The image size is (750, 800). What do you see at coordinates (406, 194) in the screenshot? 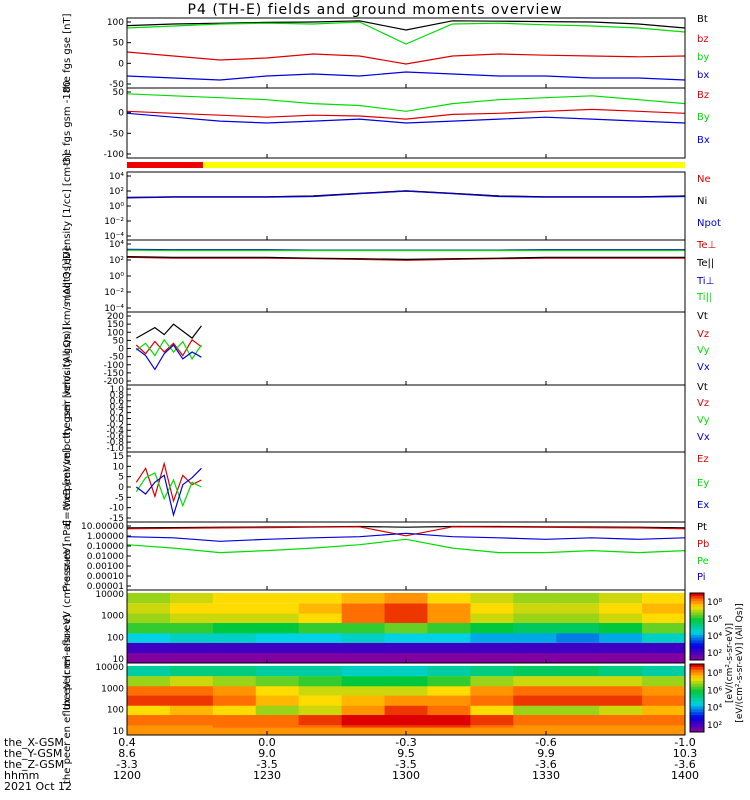
I see `panel-2-series-npot-line` at bounding box center [406, 194].